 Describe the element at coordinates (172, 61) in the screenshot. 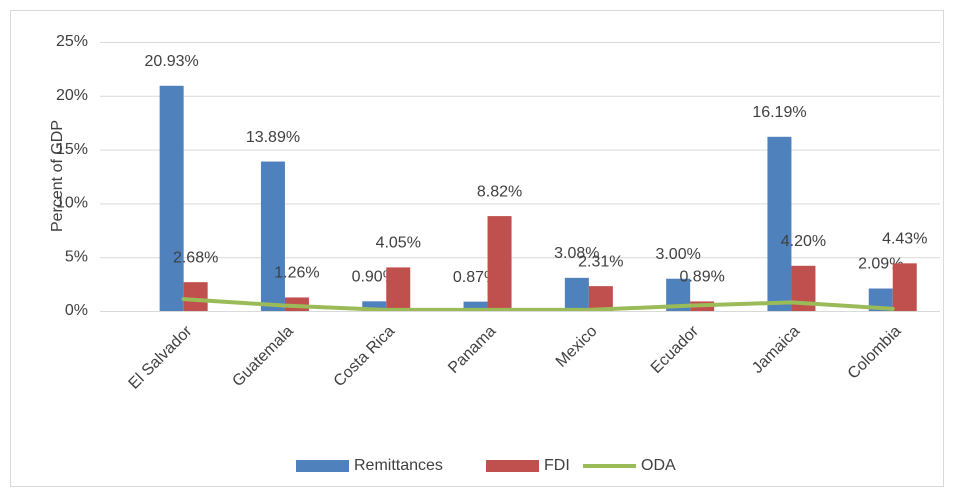

I see `data-label: 20.93%` at that location.